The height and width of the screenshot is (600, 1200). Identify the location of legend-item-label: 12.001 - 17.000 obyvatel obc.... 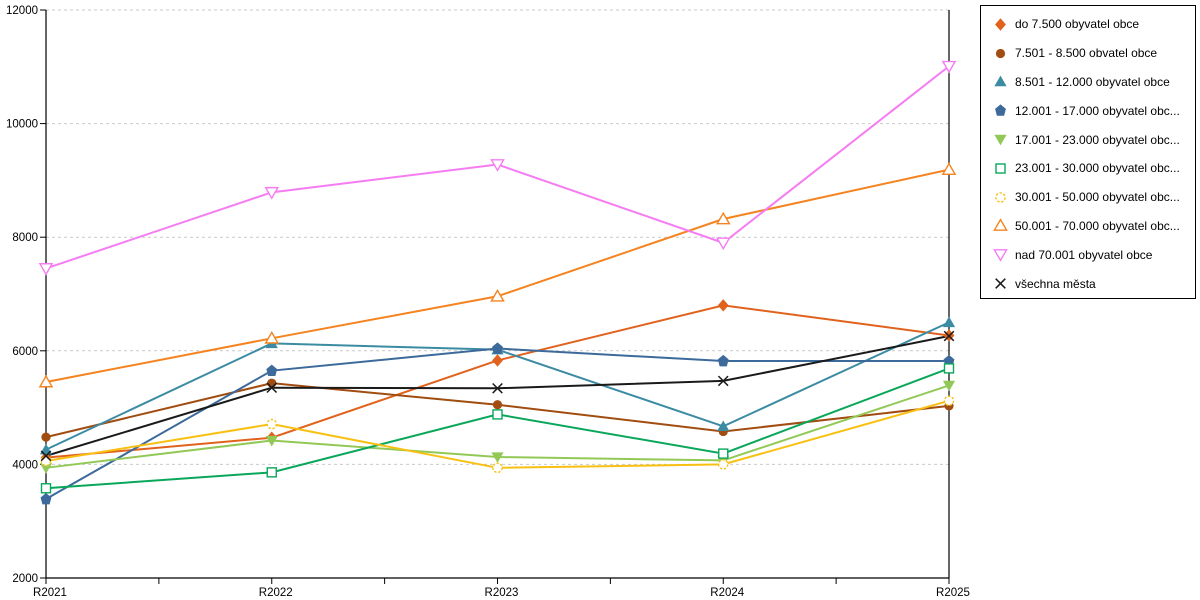
(1097, 110).